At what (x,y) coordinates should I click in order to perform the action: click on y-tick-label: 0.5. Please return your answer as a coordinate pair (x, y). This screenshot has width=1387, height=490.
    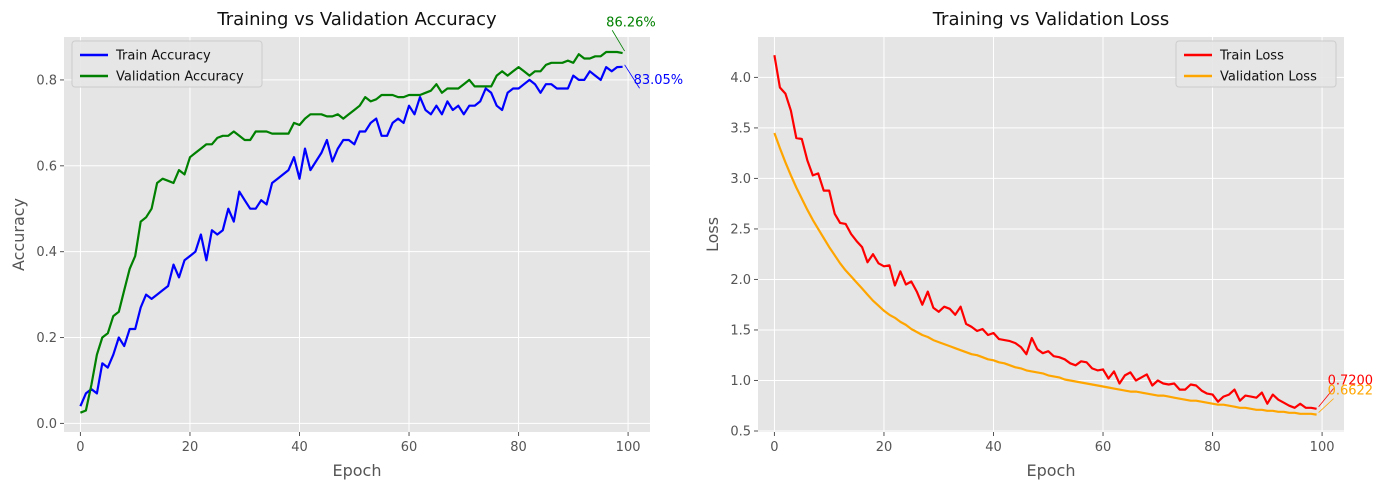
    Looking at the image, I should click on (740, 431).